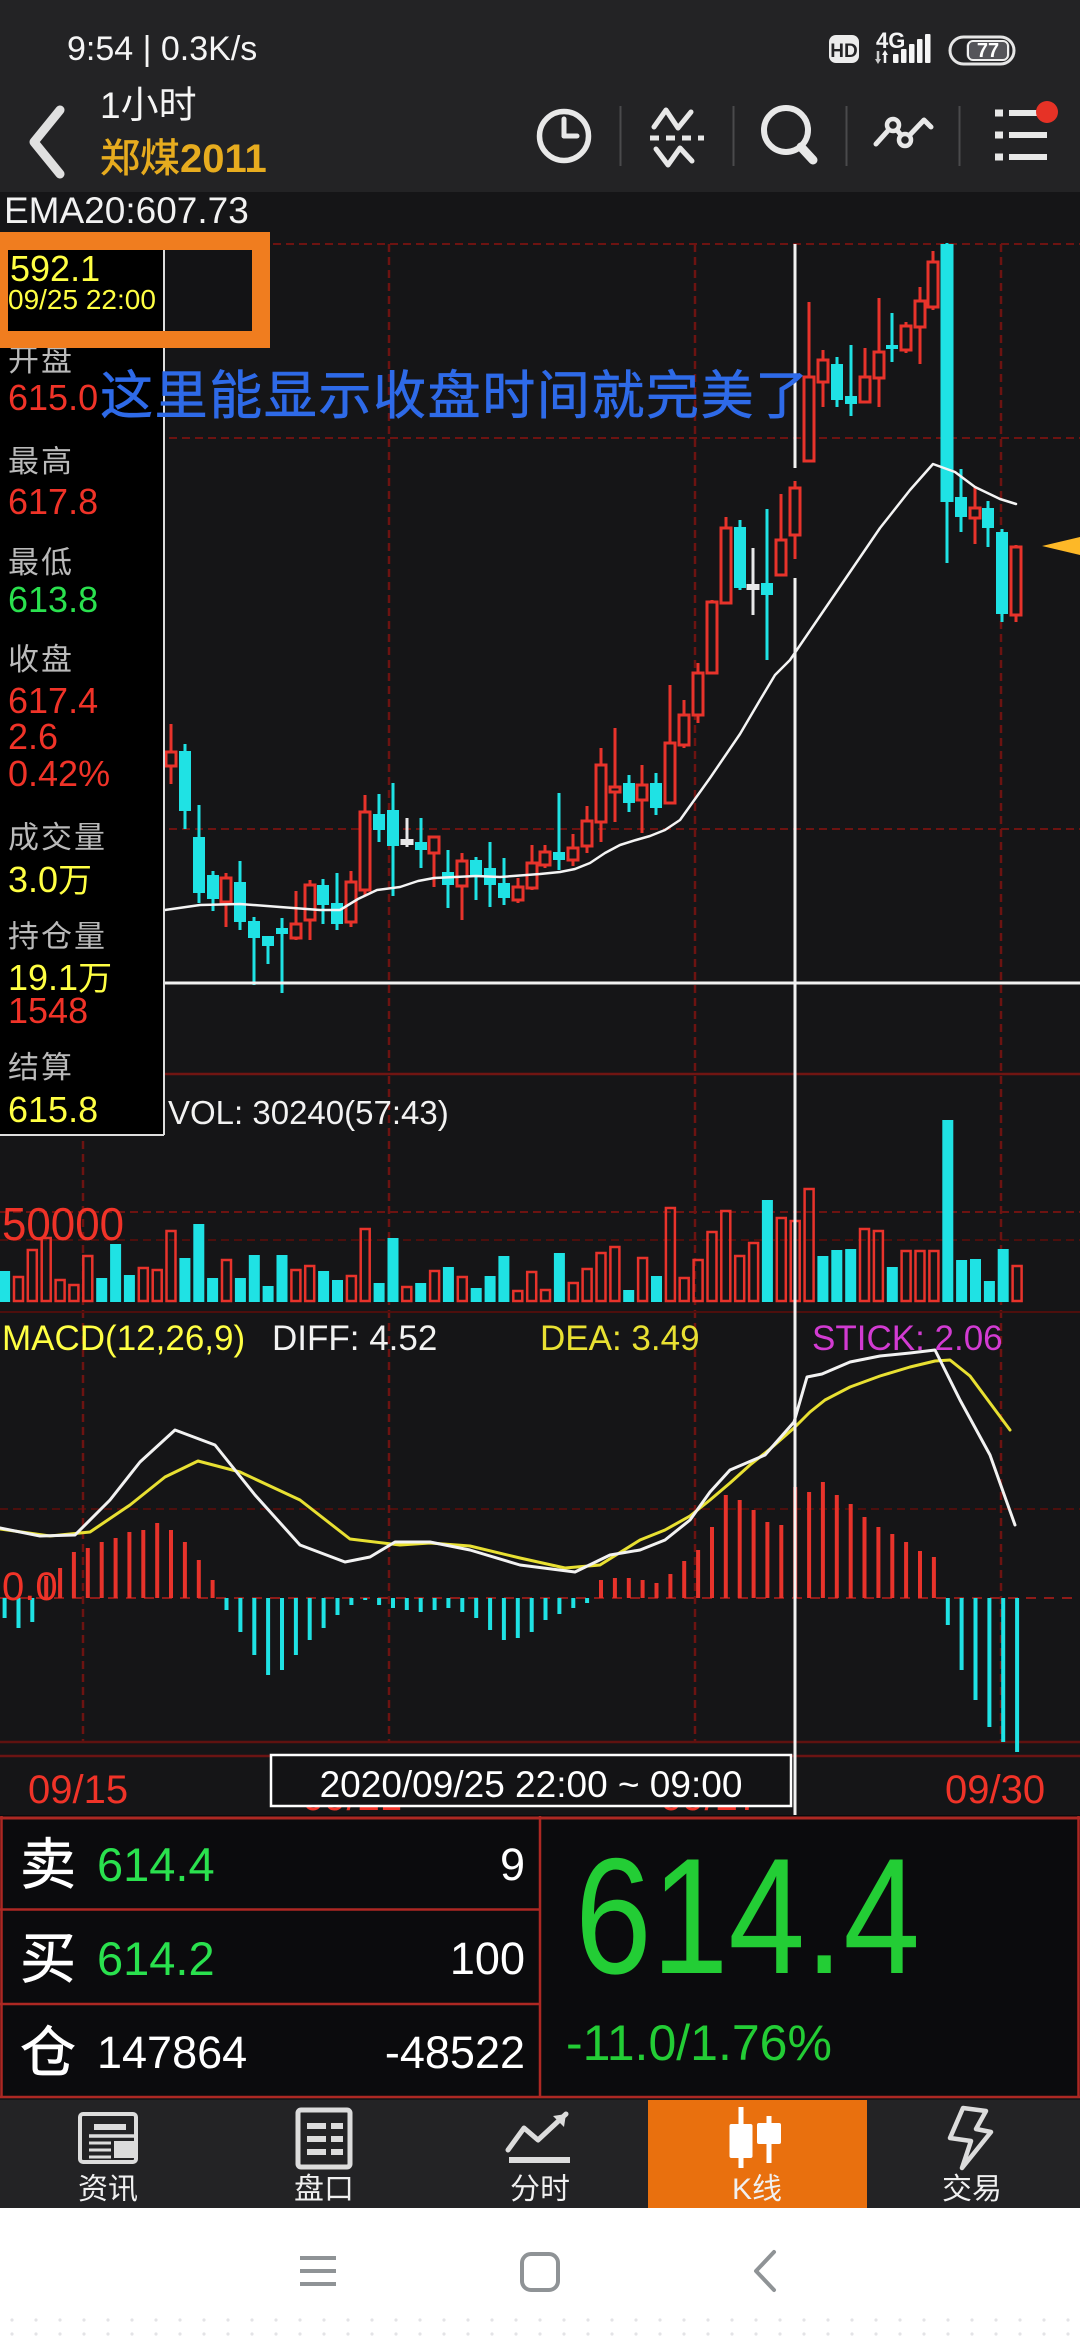  Describe the element at coordinates (988, 51) in the screenshot. I see `svg-text: 77` at that location.